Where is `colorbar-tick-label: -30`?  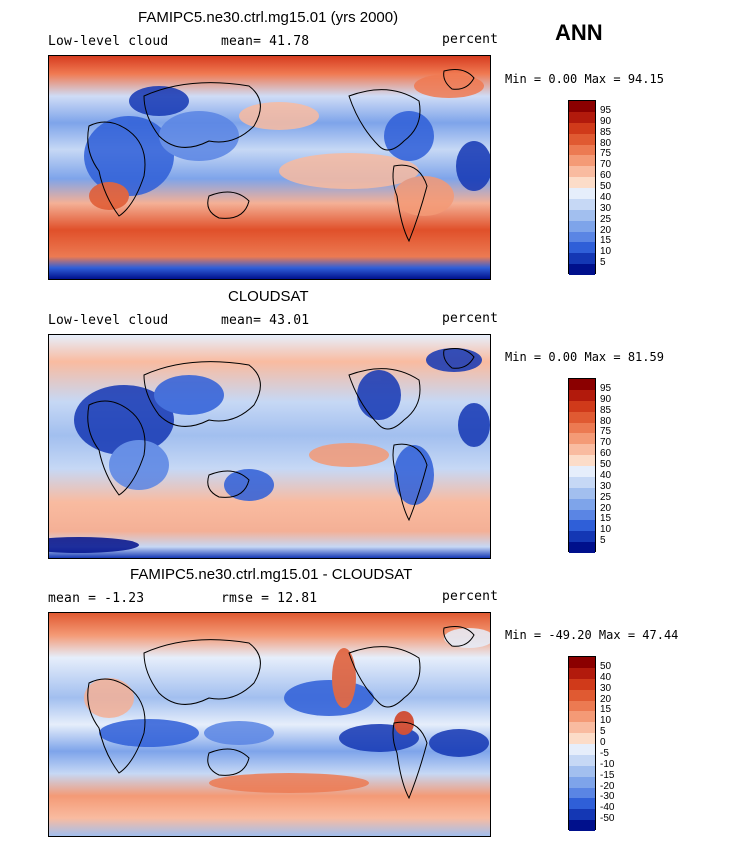
colorbar-tick-label: -30 is located at coordinates (607, 797).